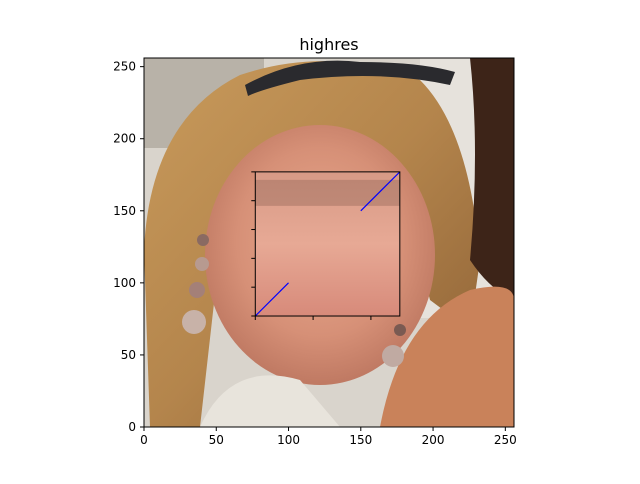  Describe the element at coordinates (144, 440) in the screenshot. I see `x-tick-label: 0` at that location.